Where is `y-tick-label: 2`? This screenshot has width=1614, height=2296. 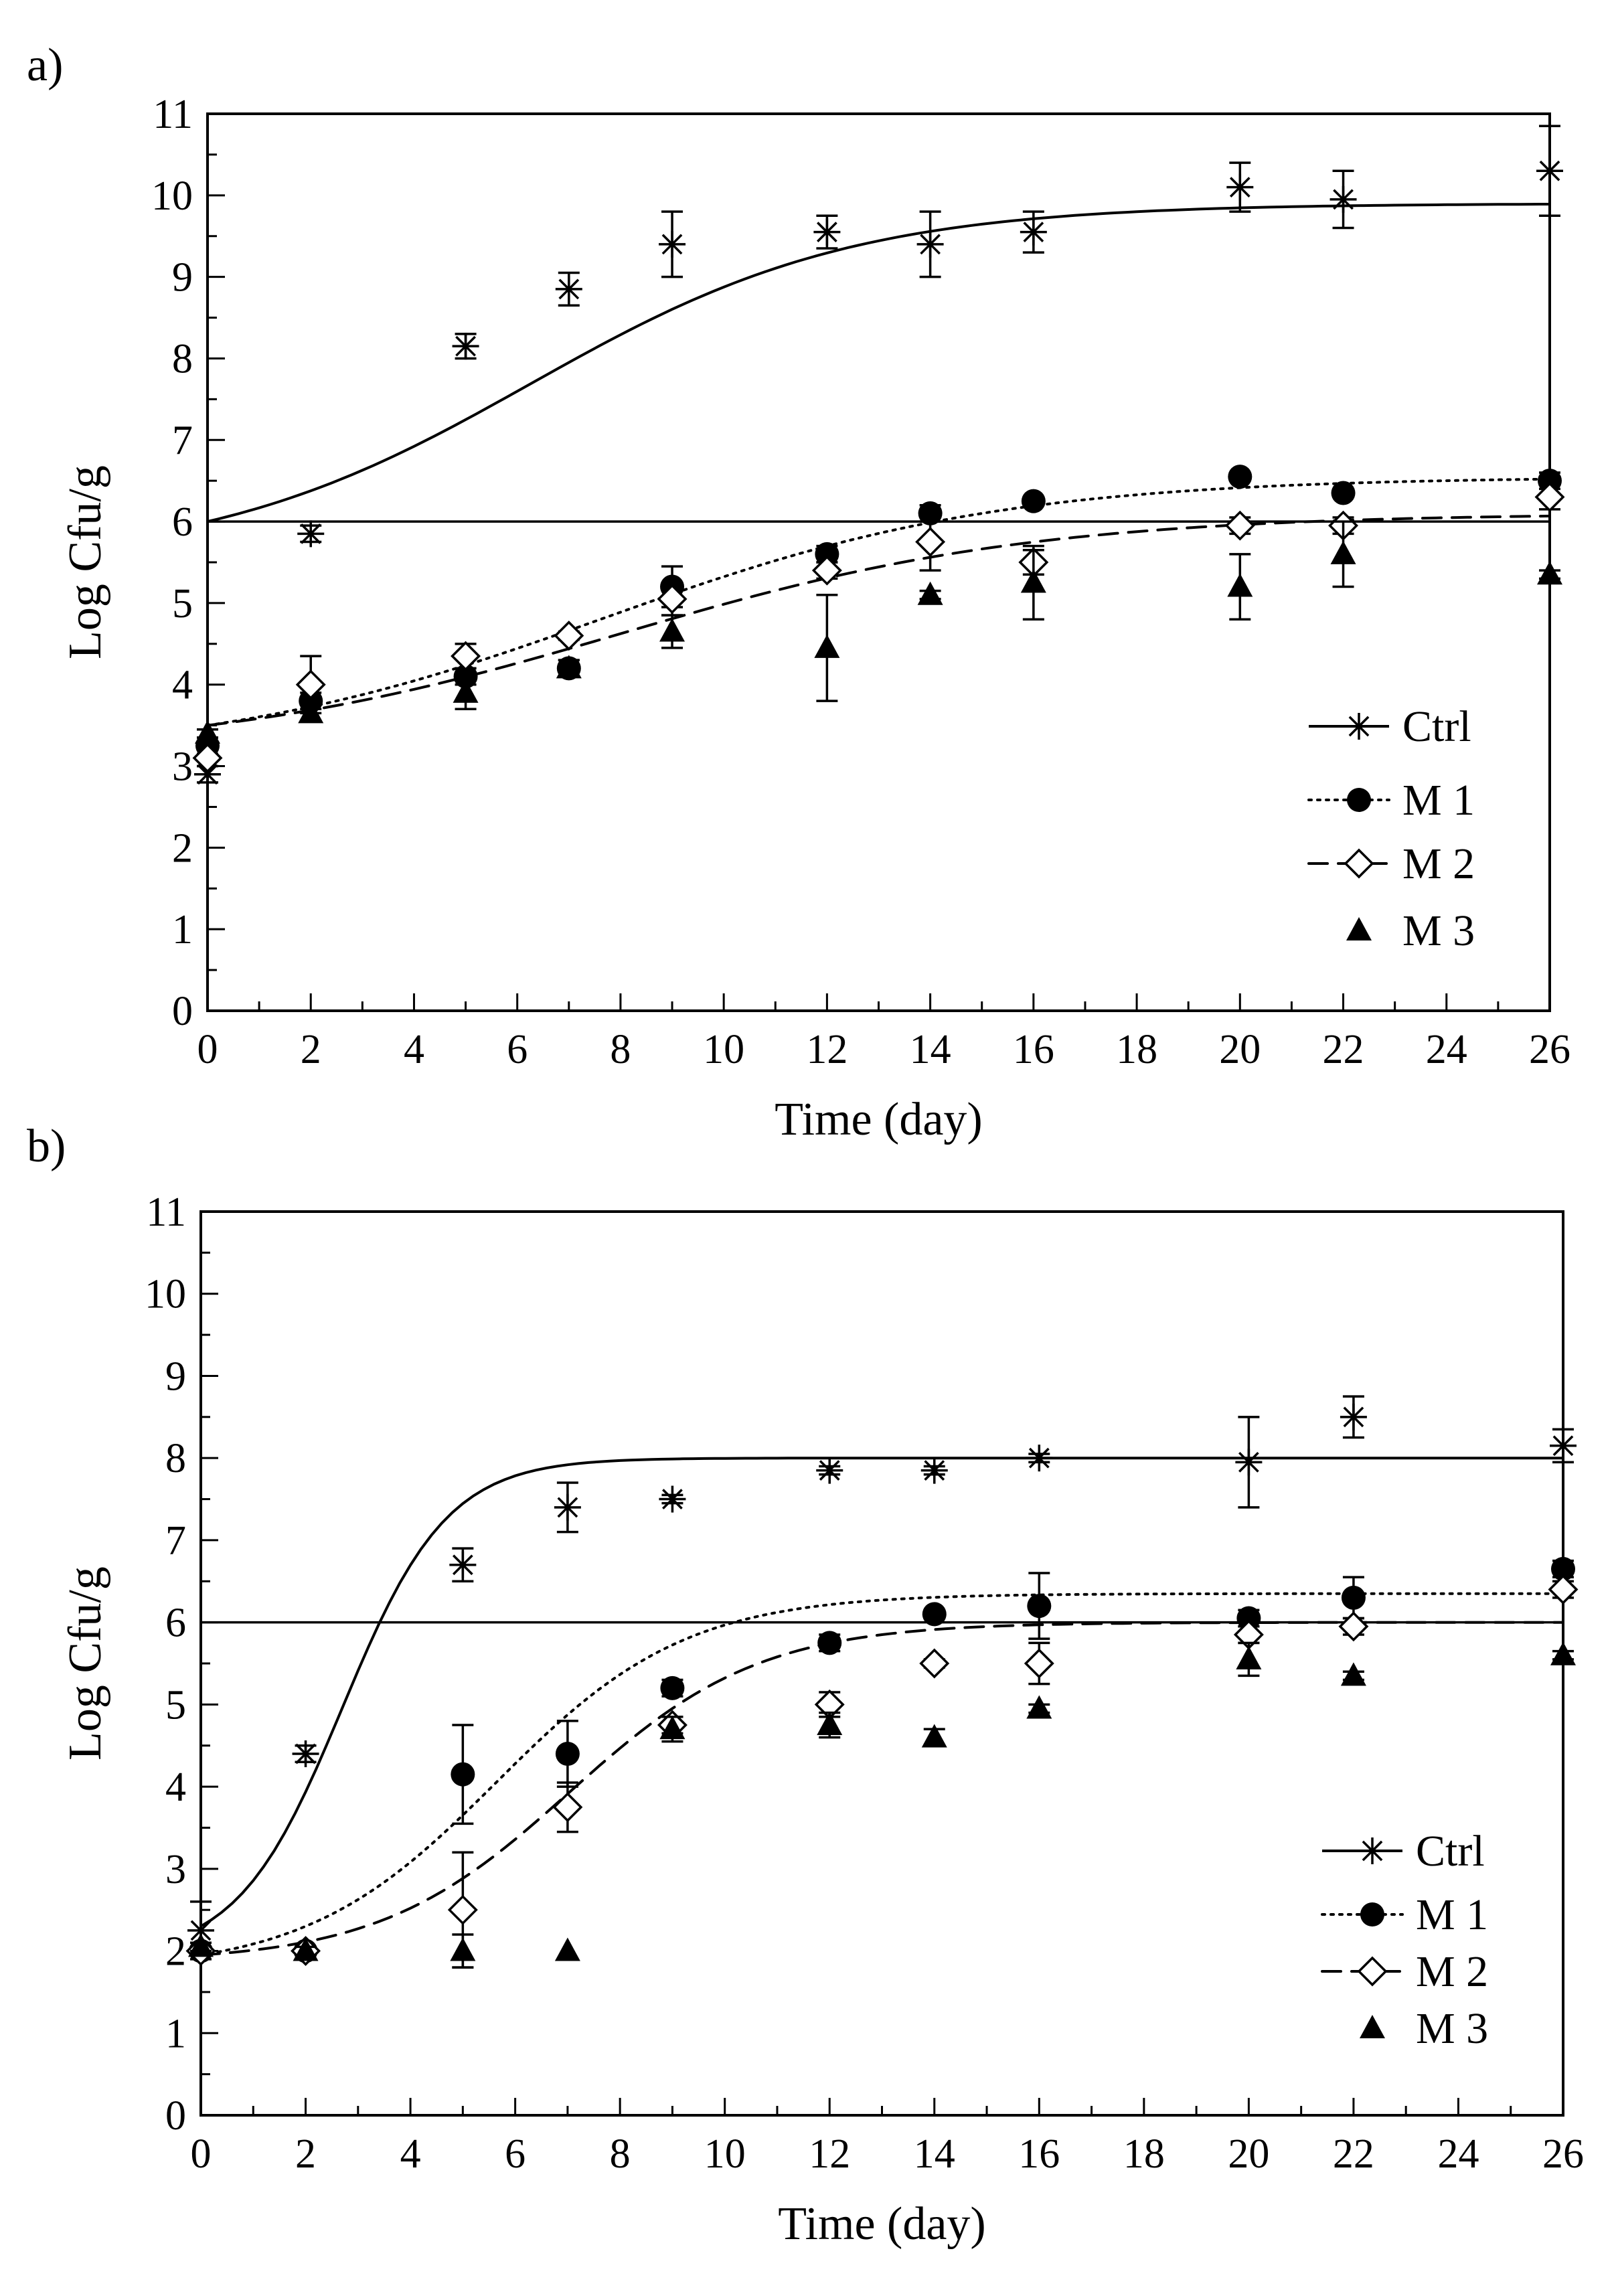 y-tick-label: 2 is located at coordinates (175, 1952).